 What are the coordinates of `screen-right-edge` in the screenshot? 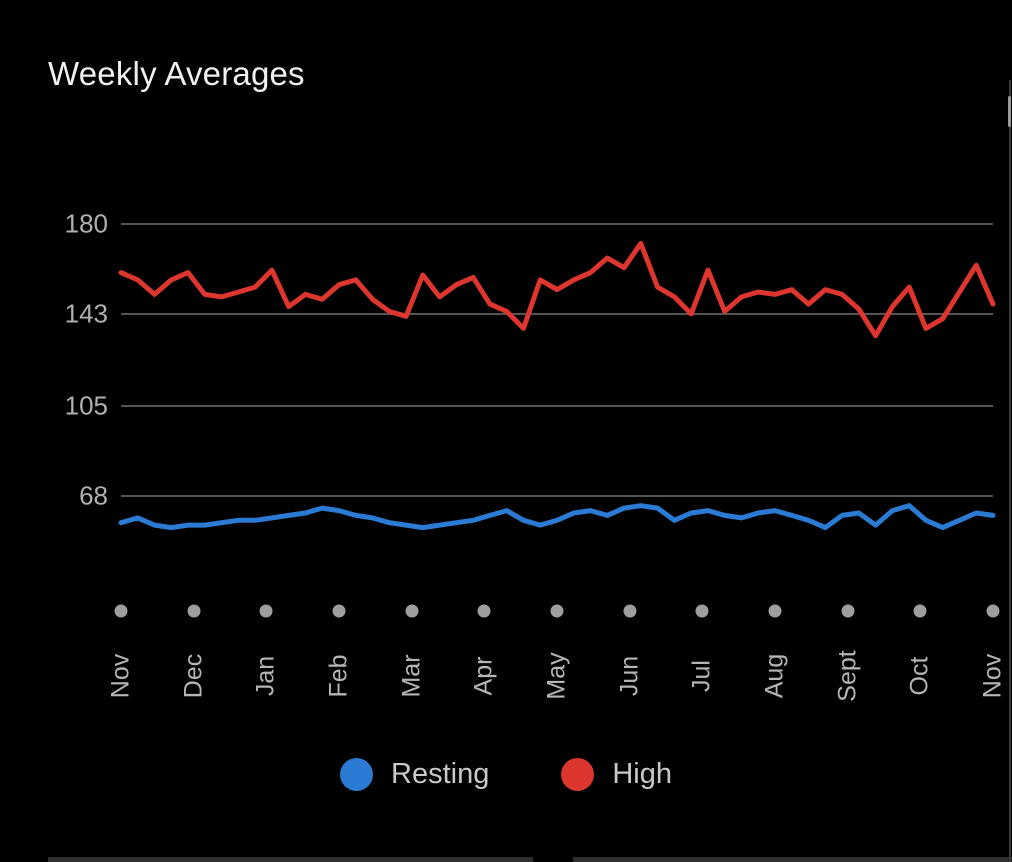 It's located at (1010, 471).